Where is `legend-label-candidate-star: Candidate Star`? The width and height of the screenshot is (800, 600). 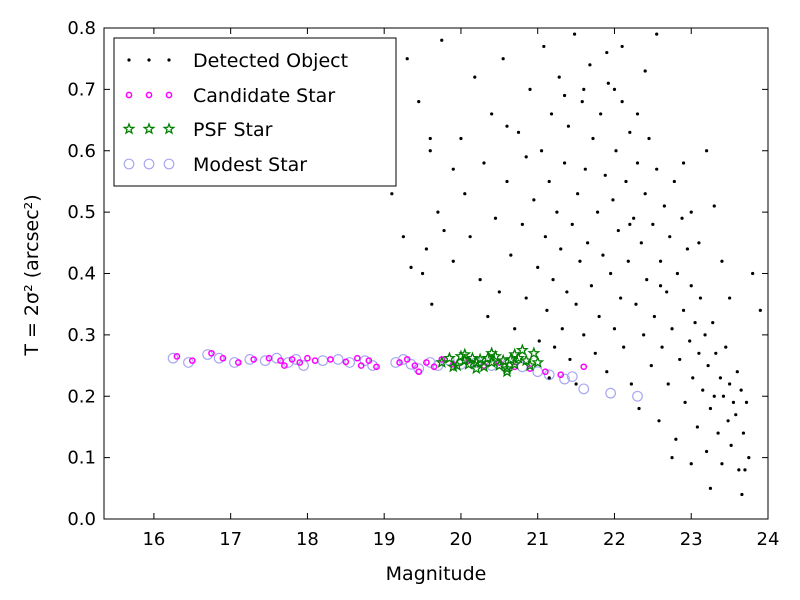
legend-label-candidate-star: Candidate Star is located at coordinates (264, 96).